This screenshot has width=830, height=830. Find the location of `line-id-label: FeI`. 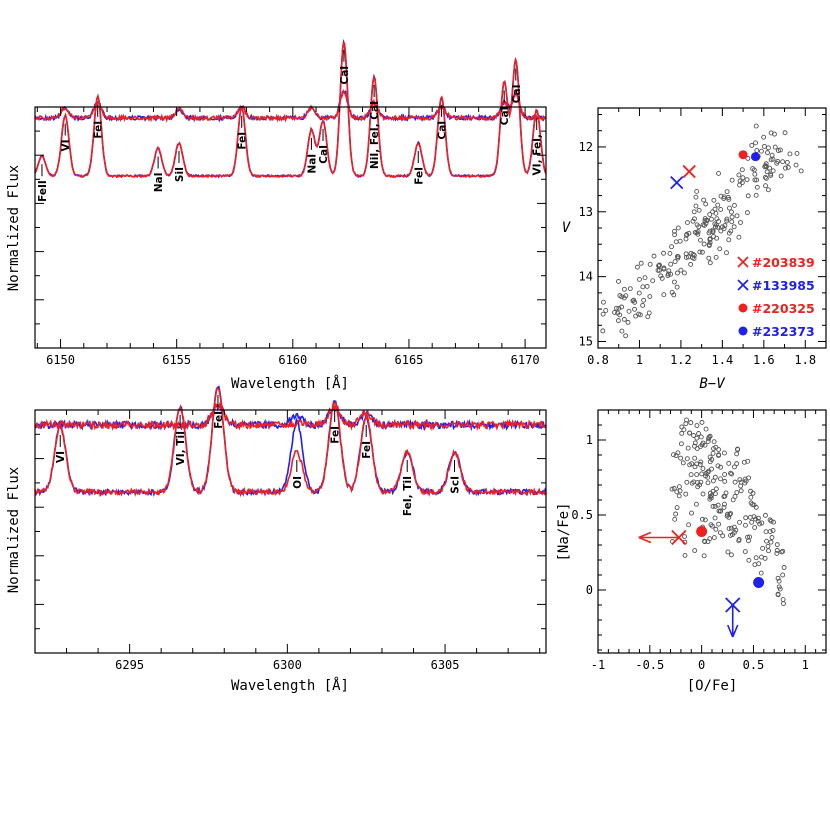

line-id-label: FeI is located at coordinates (419, 176).